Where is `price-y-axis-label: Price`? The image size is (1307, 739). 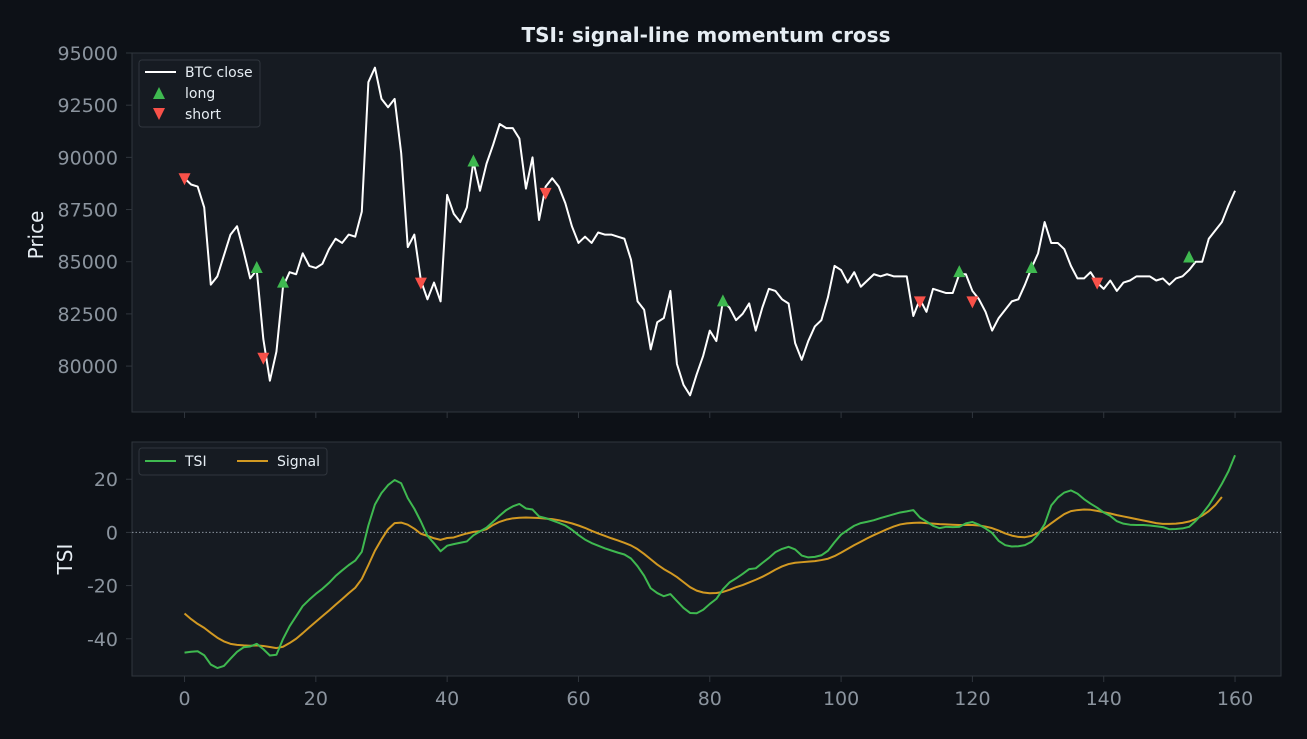
price-y-axis-label: Price is located at coordinates (36, 235).